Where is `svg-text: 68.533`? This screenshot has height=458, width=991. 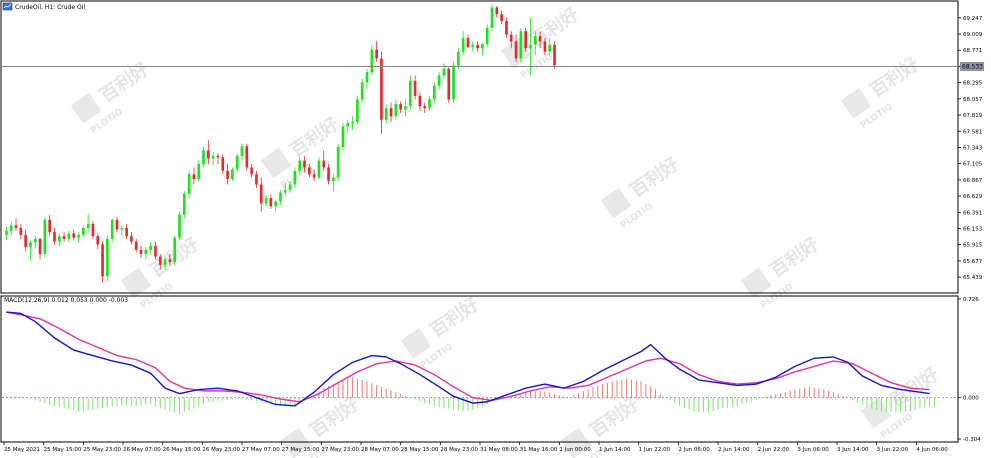 svg-text: 68.533 is located at coordinates (972, 66).